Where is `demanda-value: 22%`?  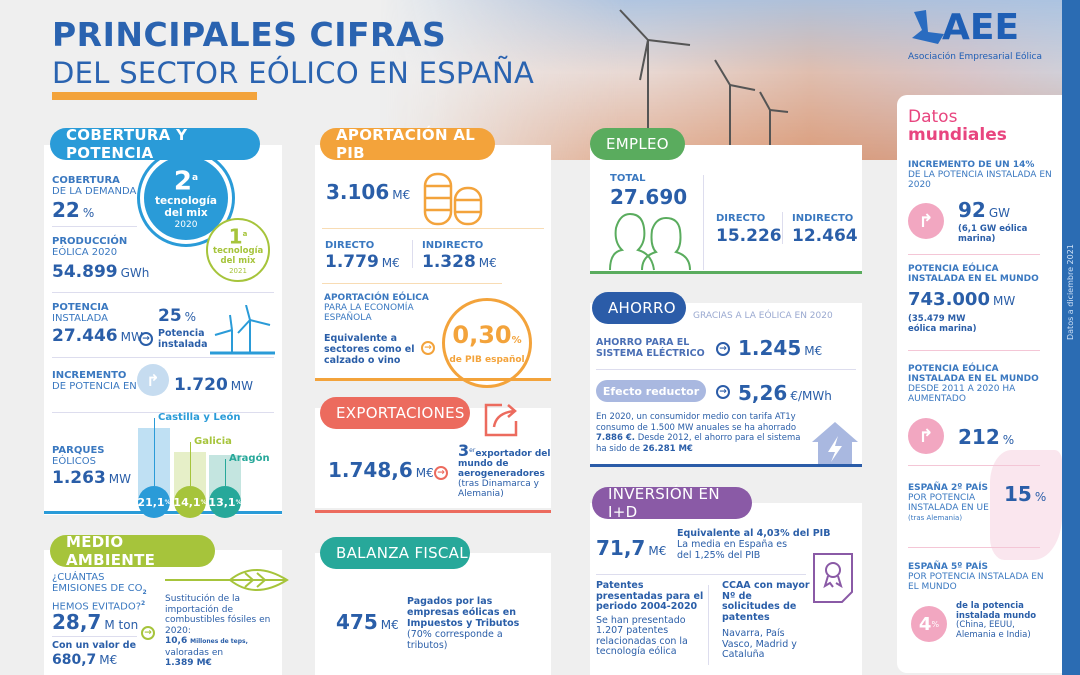 demanda-value: 22% is located at coordinates (73, 210).